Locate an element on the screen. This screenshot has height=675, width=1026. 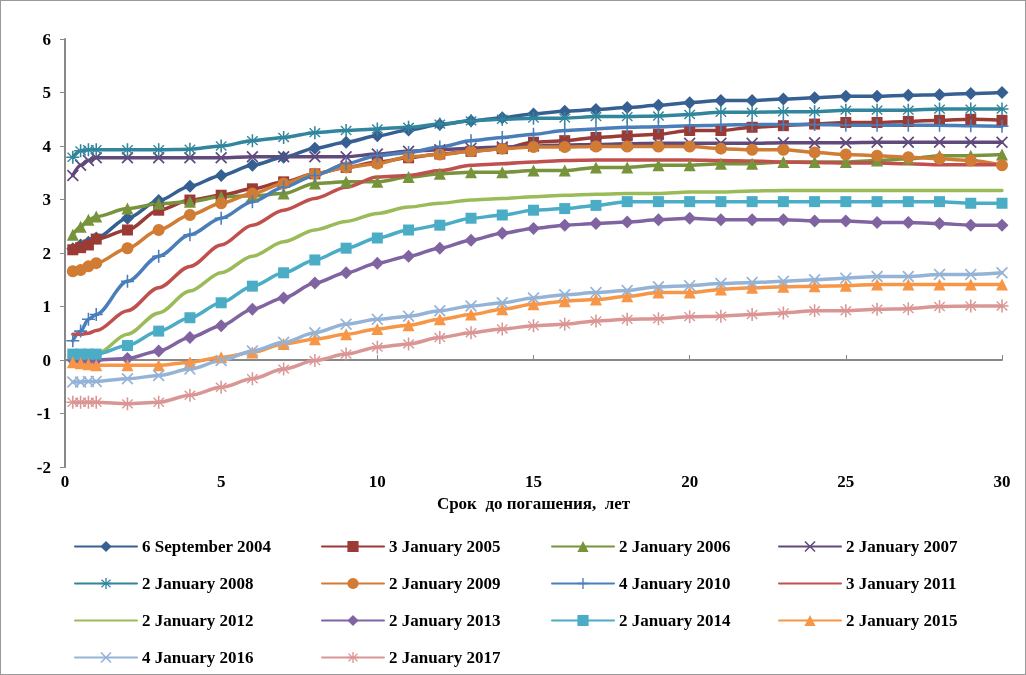
y-tick-label: 4 is located at coordinates (47, 146).